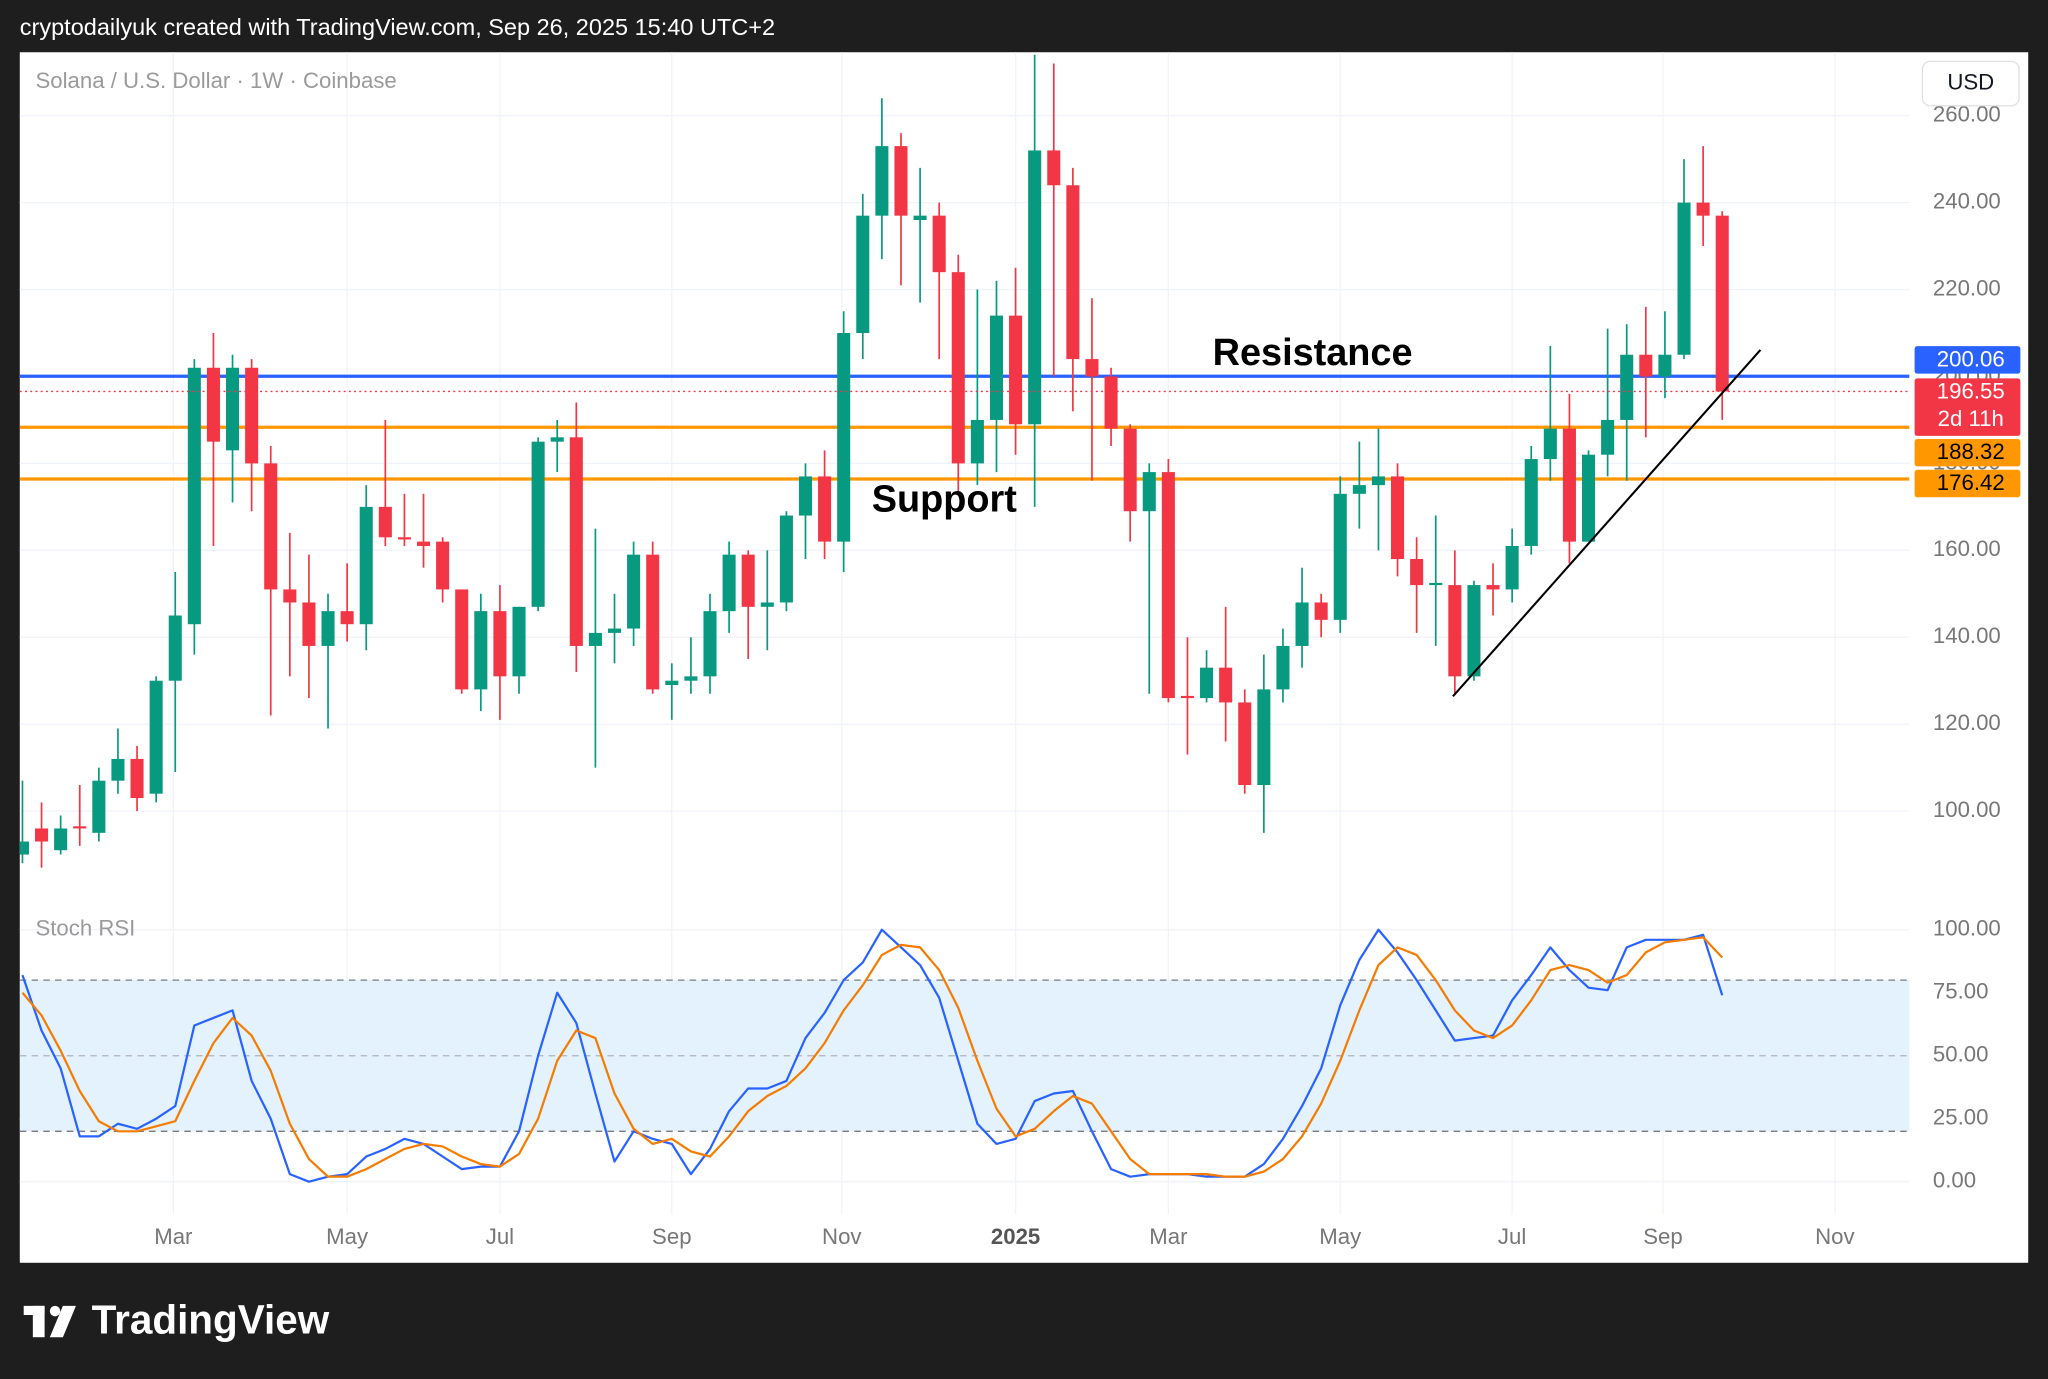 The image size is (2048, 1379). I want to click on price-badge-label: 188.32, so click(1971, 451).